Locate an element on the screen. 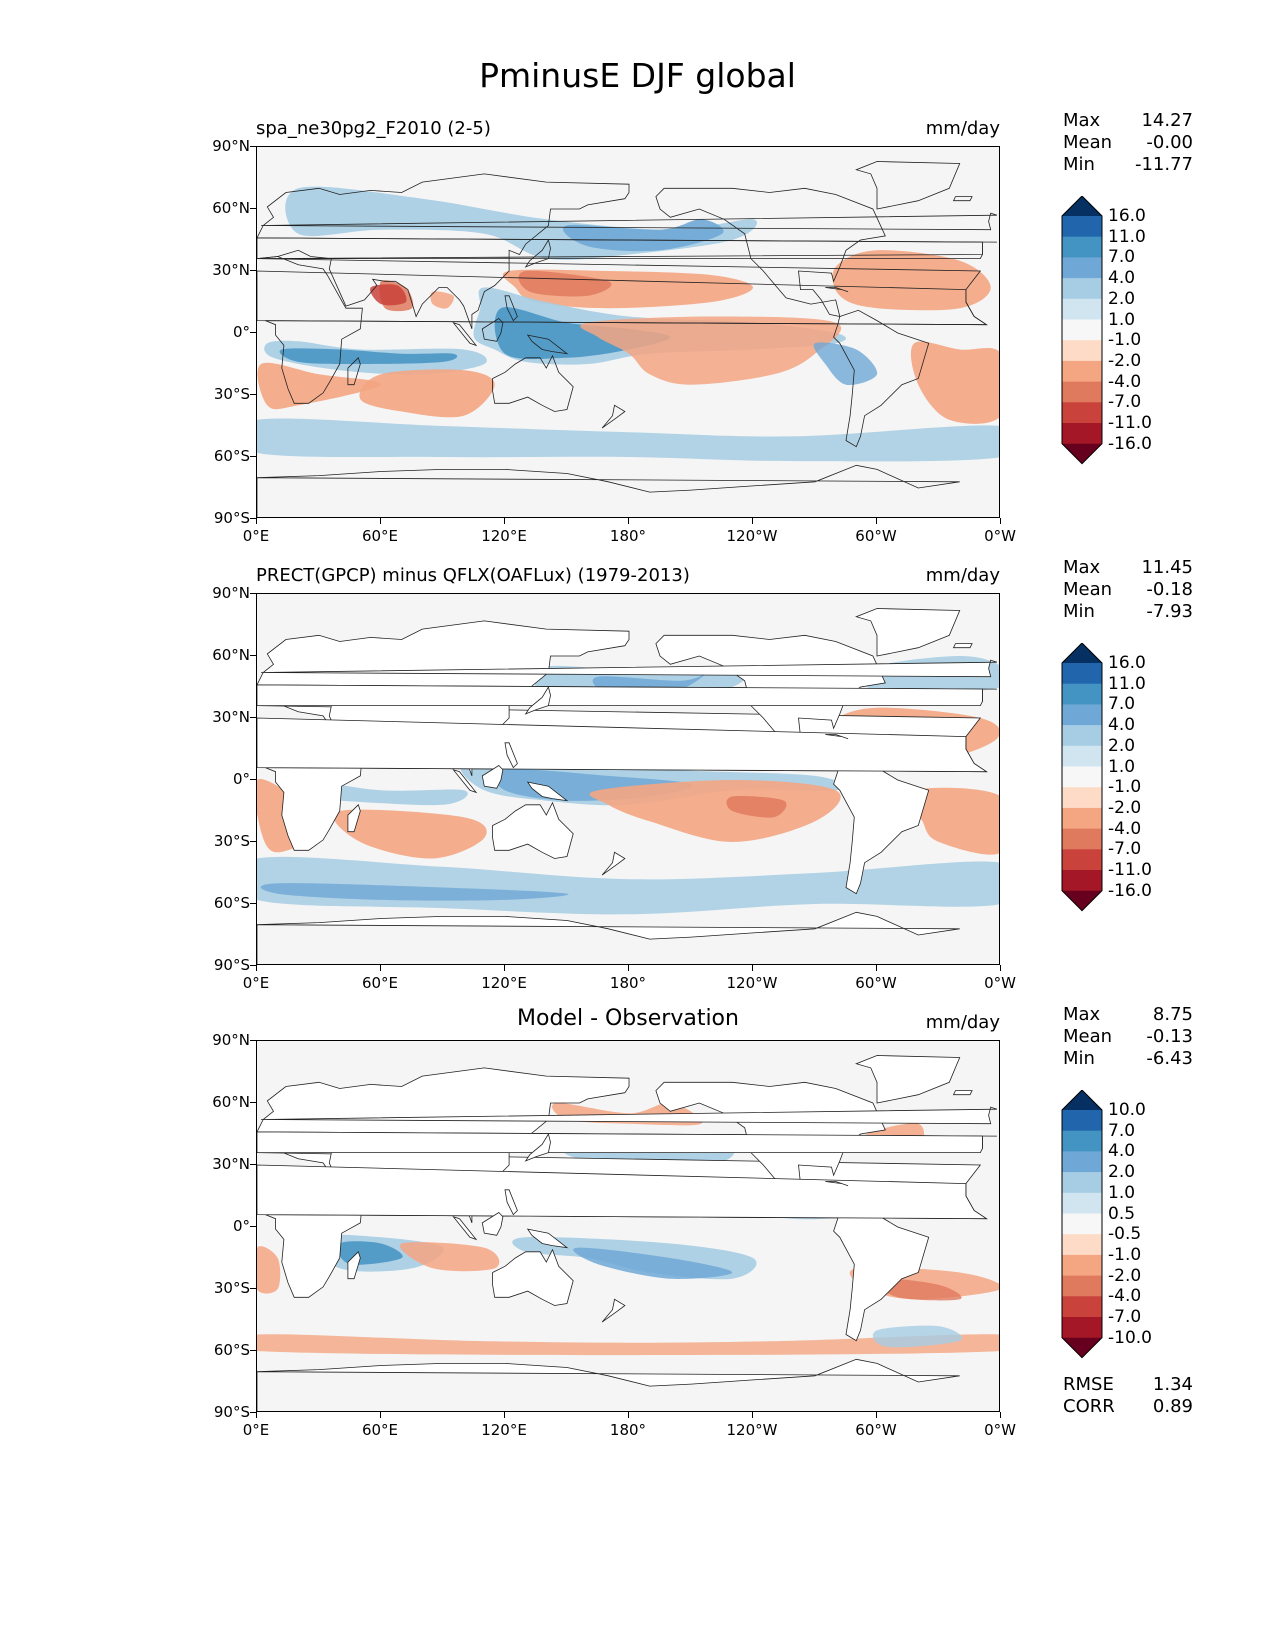 The width and height of the screenshot is (1275, 1650). lat-tick-label: 90°N is located at coordinates (231, 146).